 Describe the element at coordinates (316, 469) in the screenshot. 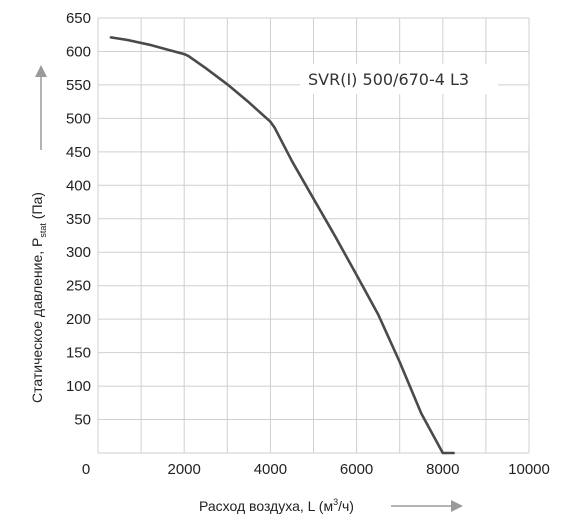

I see `x-tick-labels: 0 2000 4000 6000 8000 10000` at that location.